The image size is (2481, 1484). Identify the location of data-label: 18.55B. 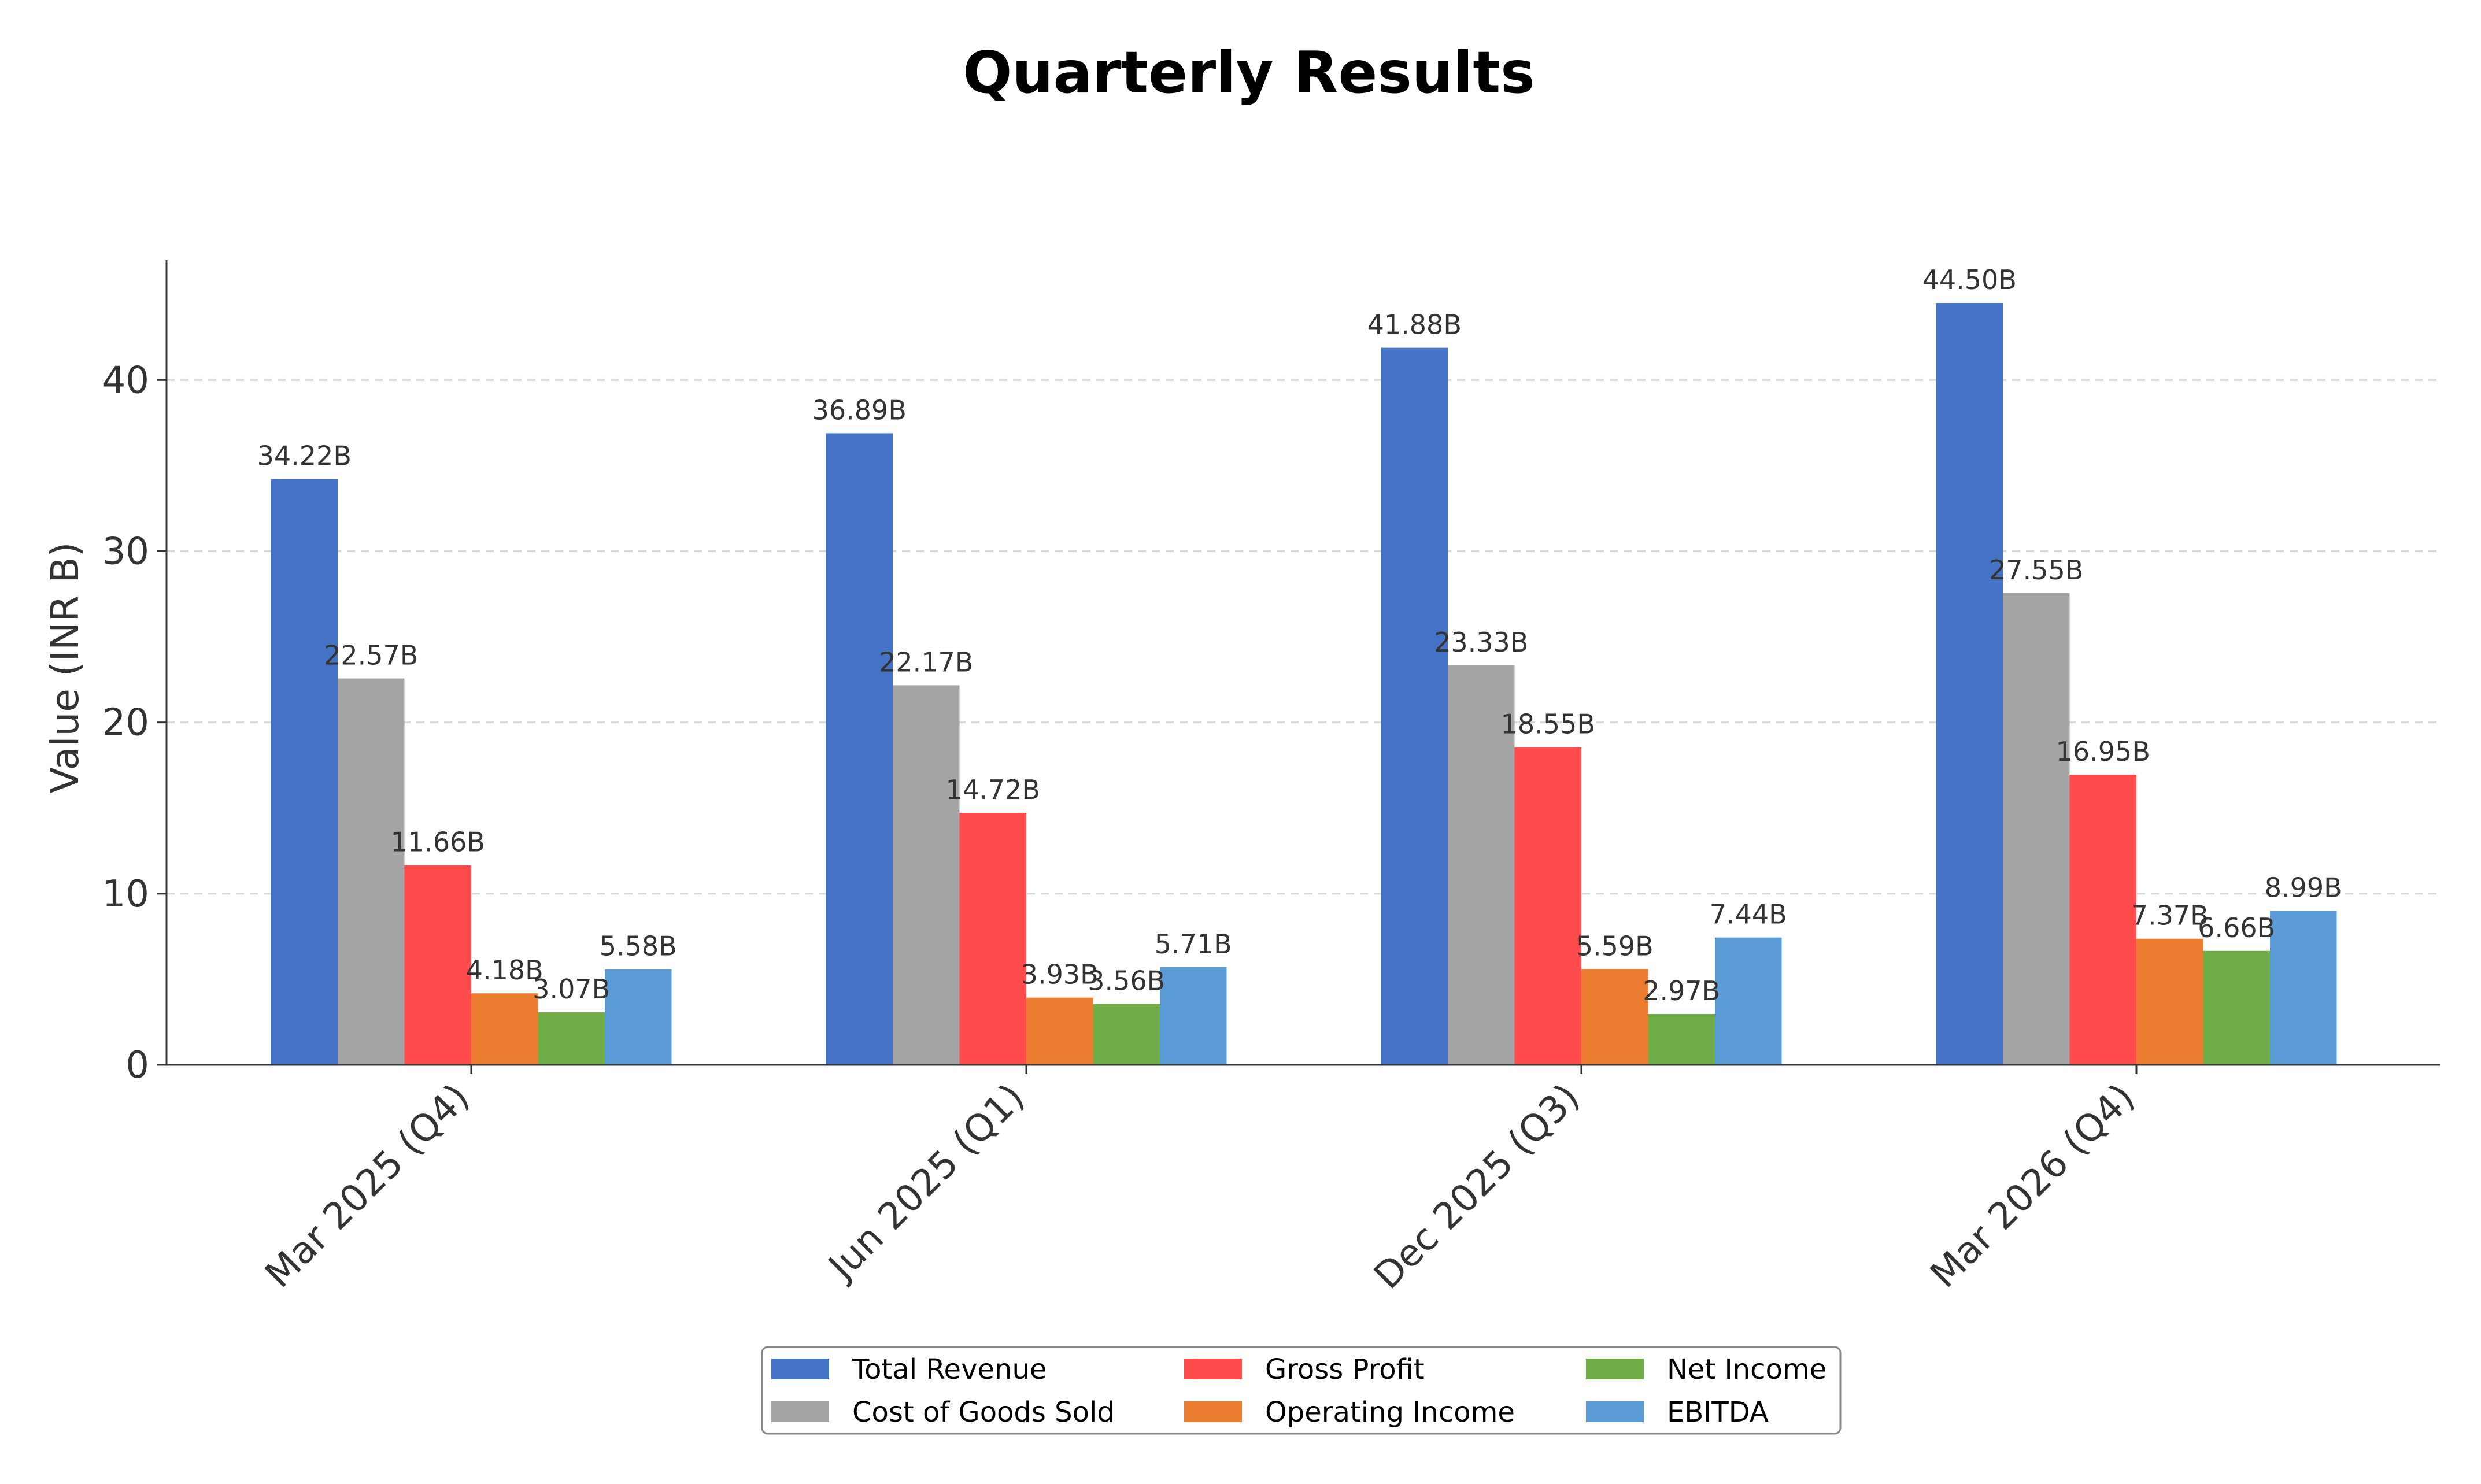
(1548, 724).